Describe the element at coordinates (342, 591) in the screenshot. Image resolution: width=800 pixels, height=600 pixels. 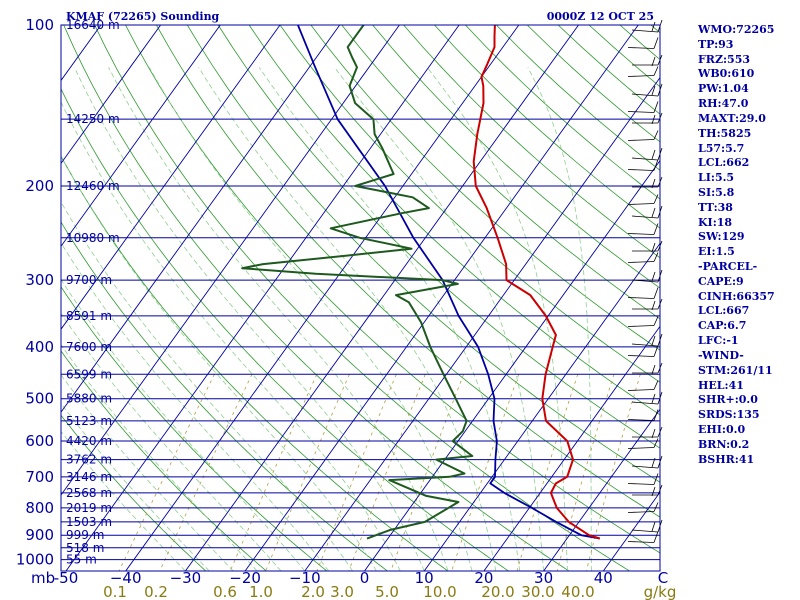
I see `mixing-ratio-tick-label: 3.0` at that location.